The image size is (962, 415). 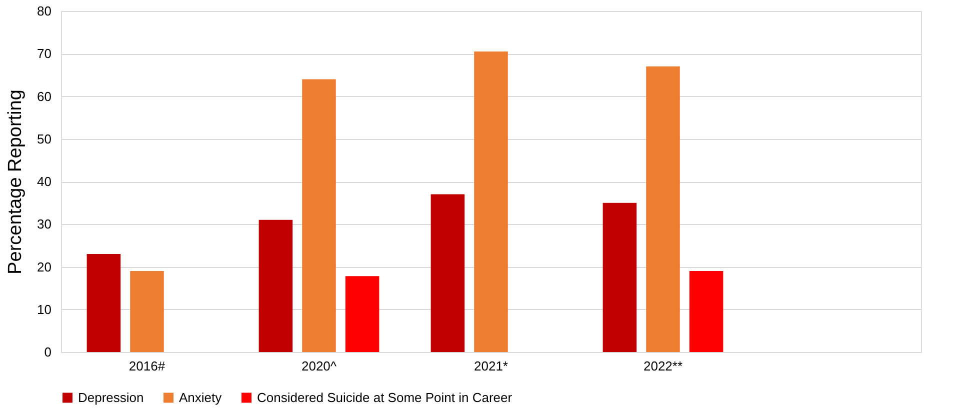 What do you see at coordinates (44, 11) in the screenshot?
I see `y-tick-label: 80` at bounding box center [44, 11].